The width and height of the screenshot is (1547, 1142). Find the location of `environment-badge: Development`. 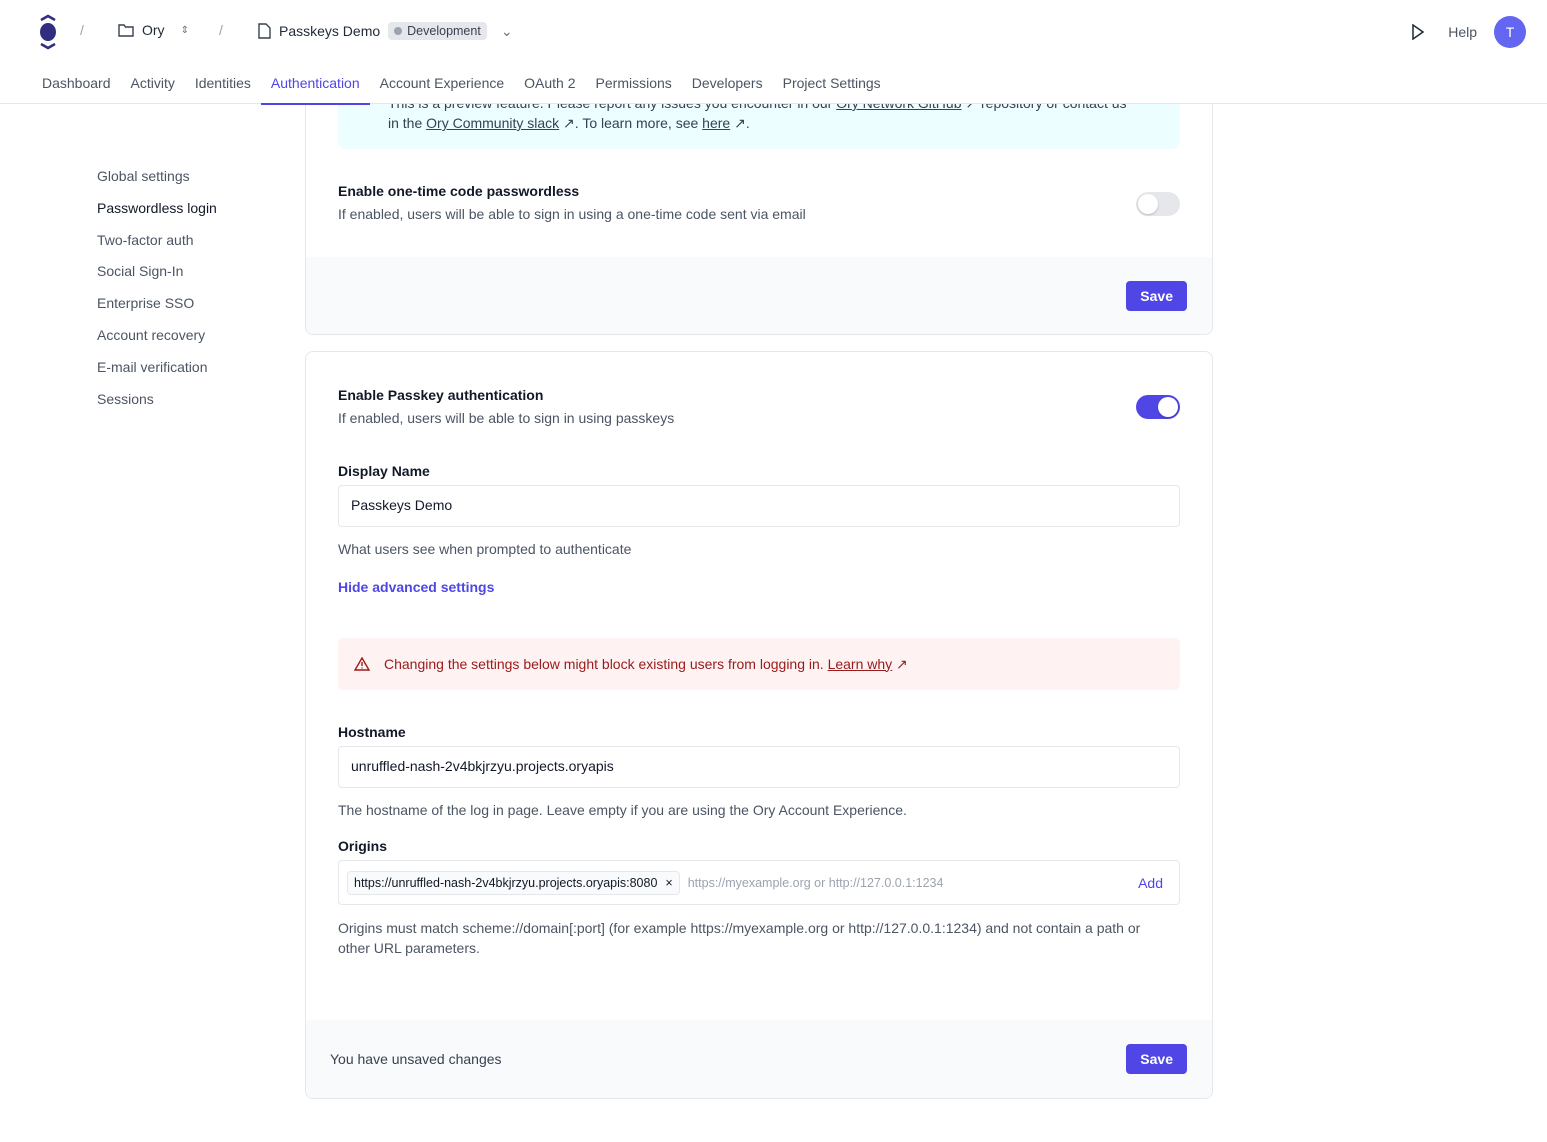

environment-badge: Development is located at coordinates (437, 31).